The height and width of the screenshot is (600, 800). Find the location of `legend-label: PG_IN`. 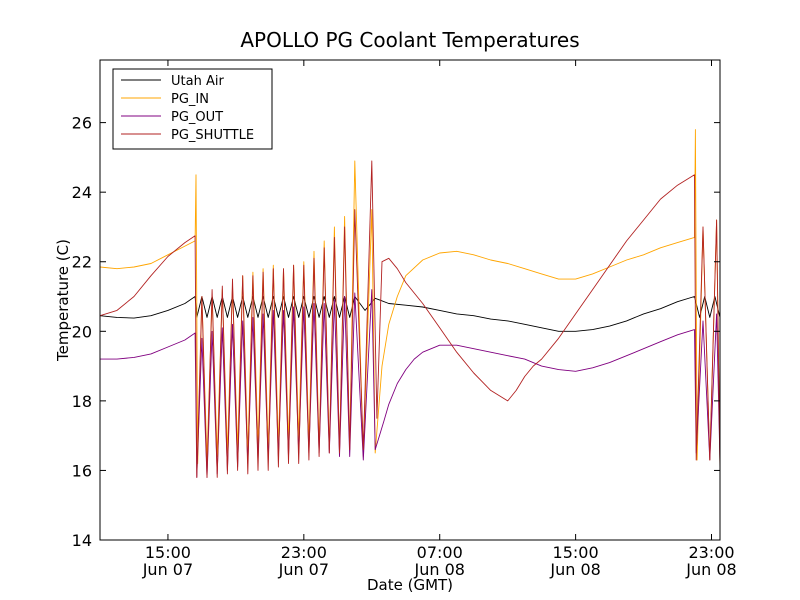

legend-label: PG_IN is located at coordinates (190, 99).